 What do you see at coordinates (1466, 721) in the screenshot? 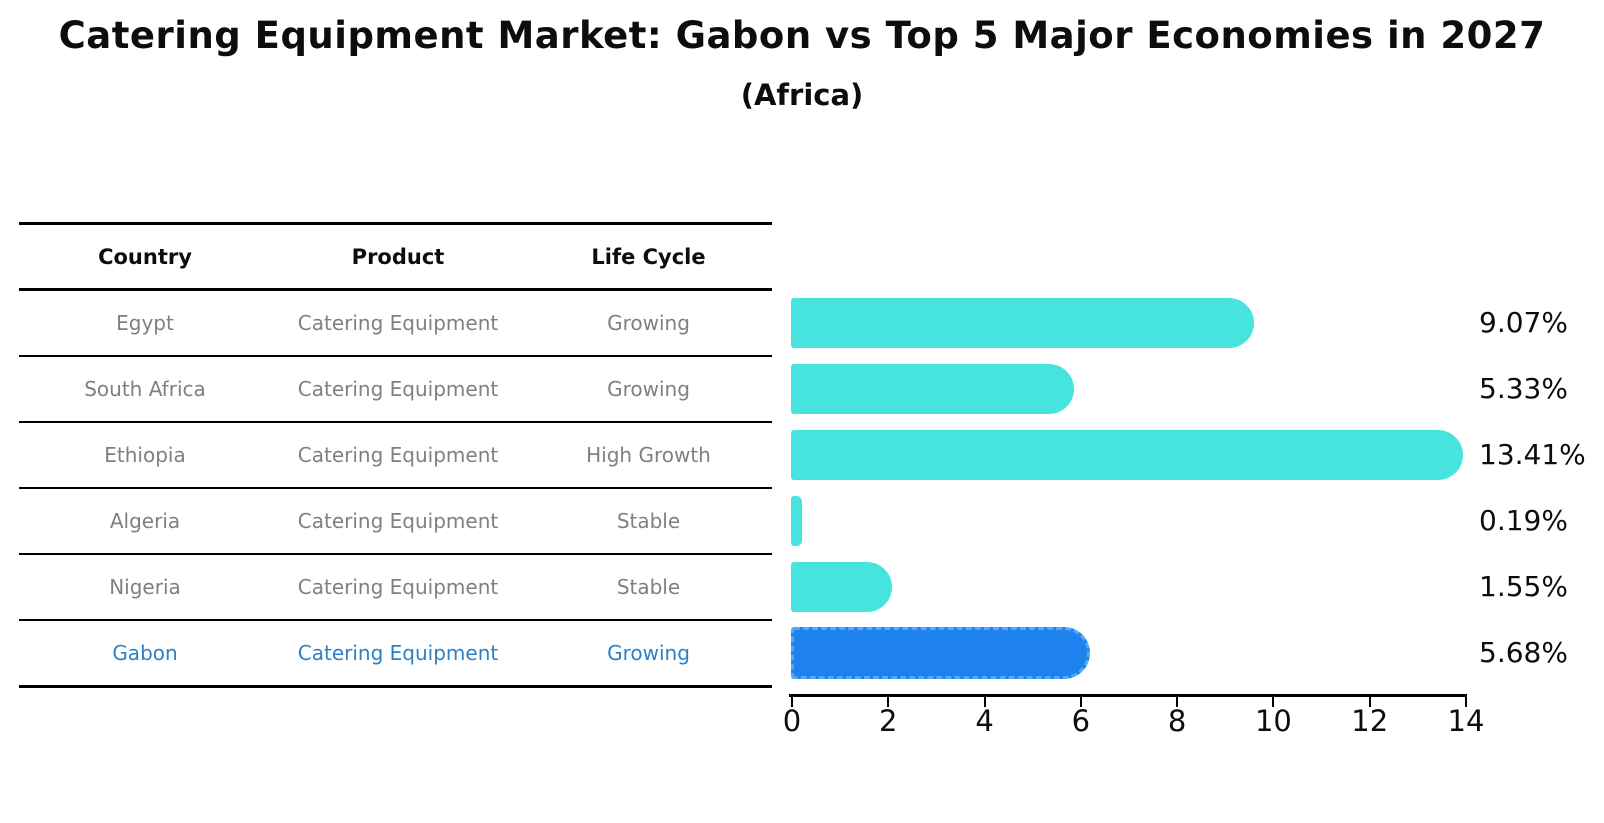
I see `x-tick-label: 14` at bounding box center [1466, 721].